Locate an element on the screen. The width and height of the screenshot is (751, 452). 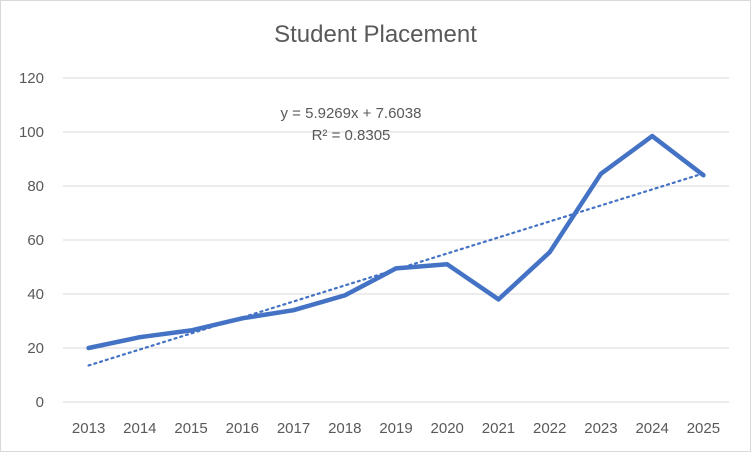
trendline-annotation: y = 5.9269x + 7.6038 R² = 0.8305 is located at coordinates (351, 124).